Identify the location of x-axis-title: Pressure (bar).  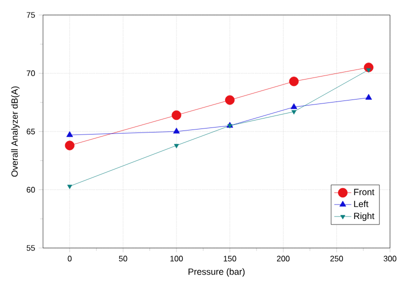
(216, 272).